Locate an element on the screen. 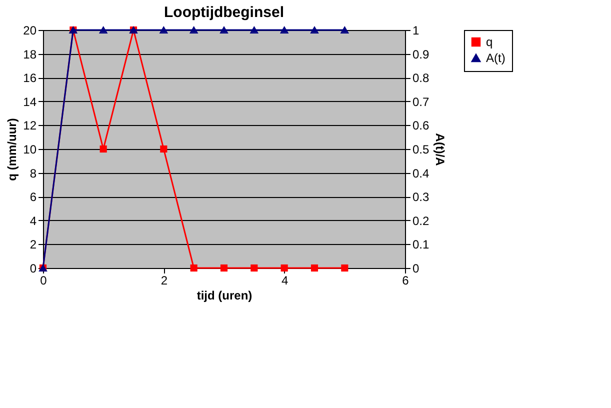  legend-label: q is located at coordinates (489, 42).